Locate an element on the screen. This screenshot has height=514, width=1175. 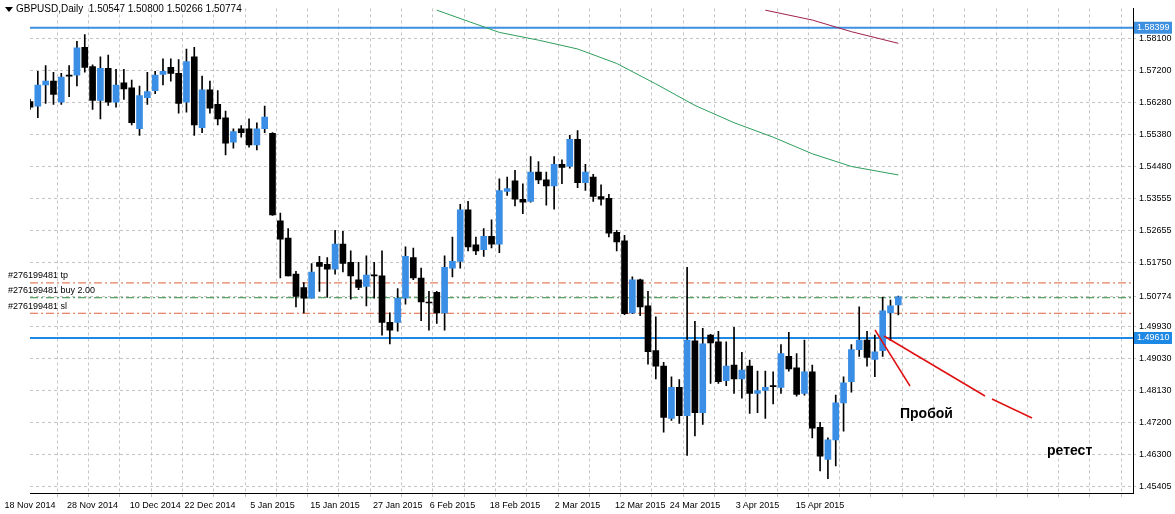
y-tick-label: 1.56280 is located at coordinates (1155, 102).